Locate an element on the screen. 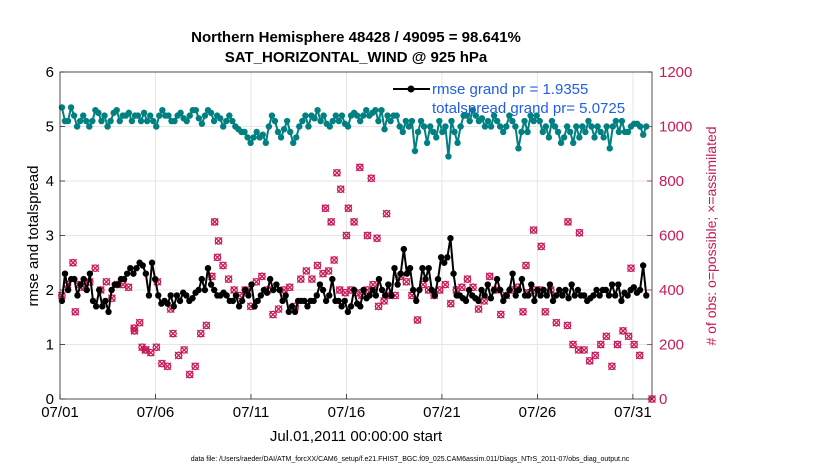 Image resolution: width=830 pixels, height=470 pixels. y-tick-label: 5 is located at coordinates (50, 127).